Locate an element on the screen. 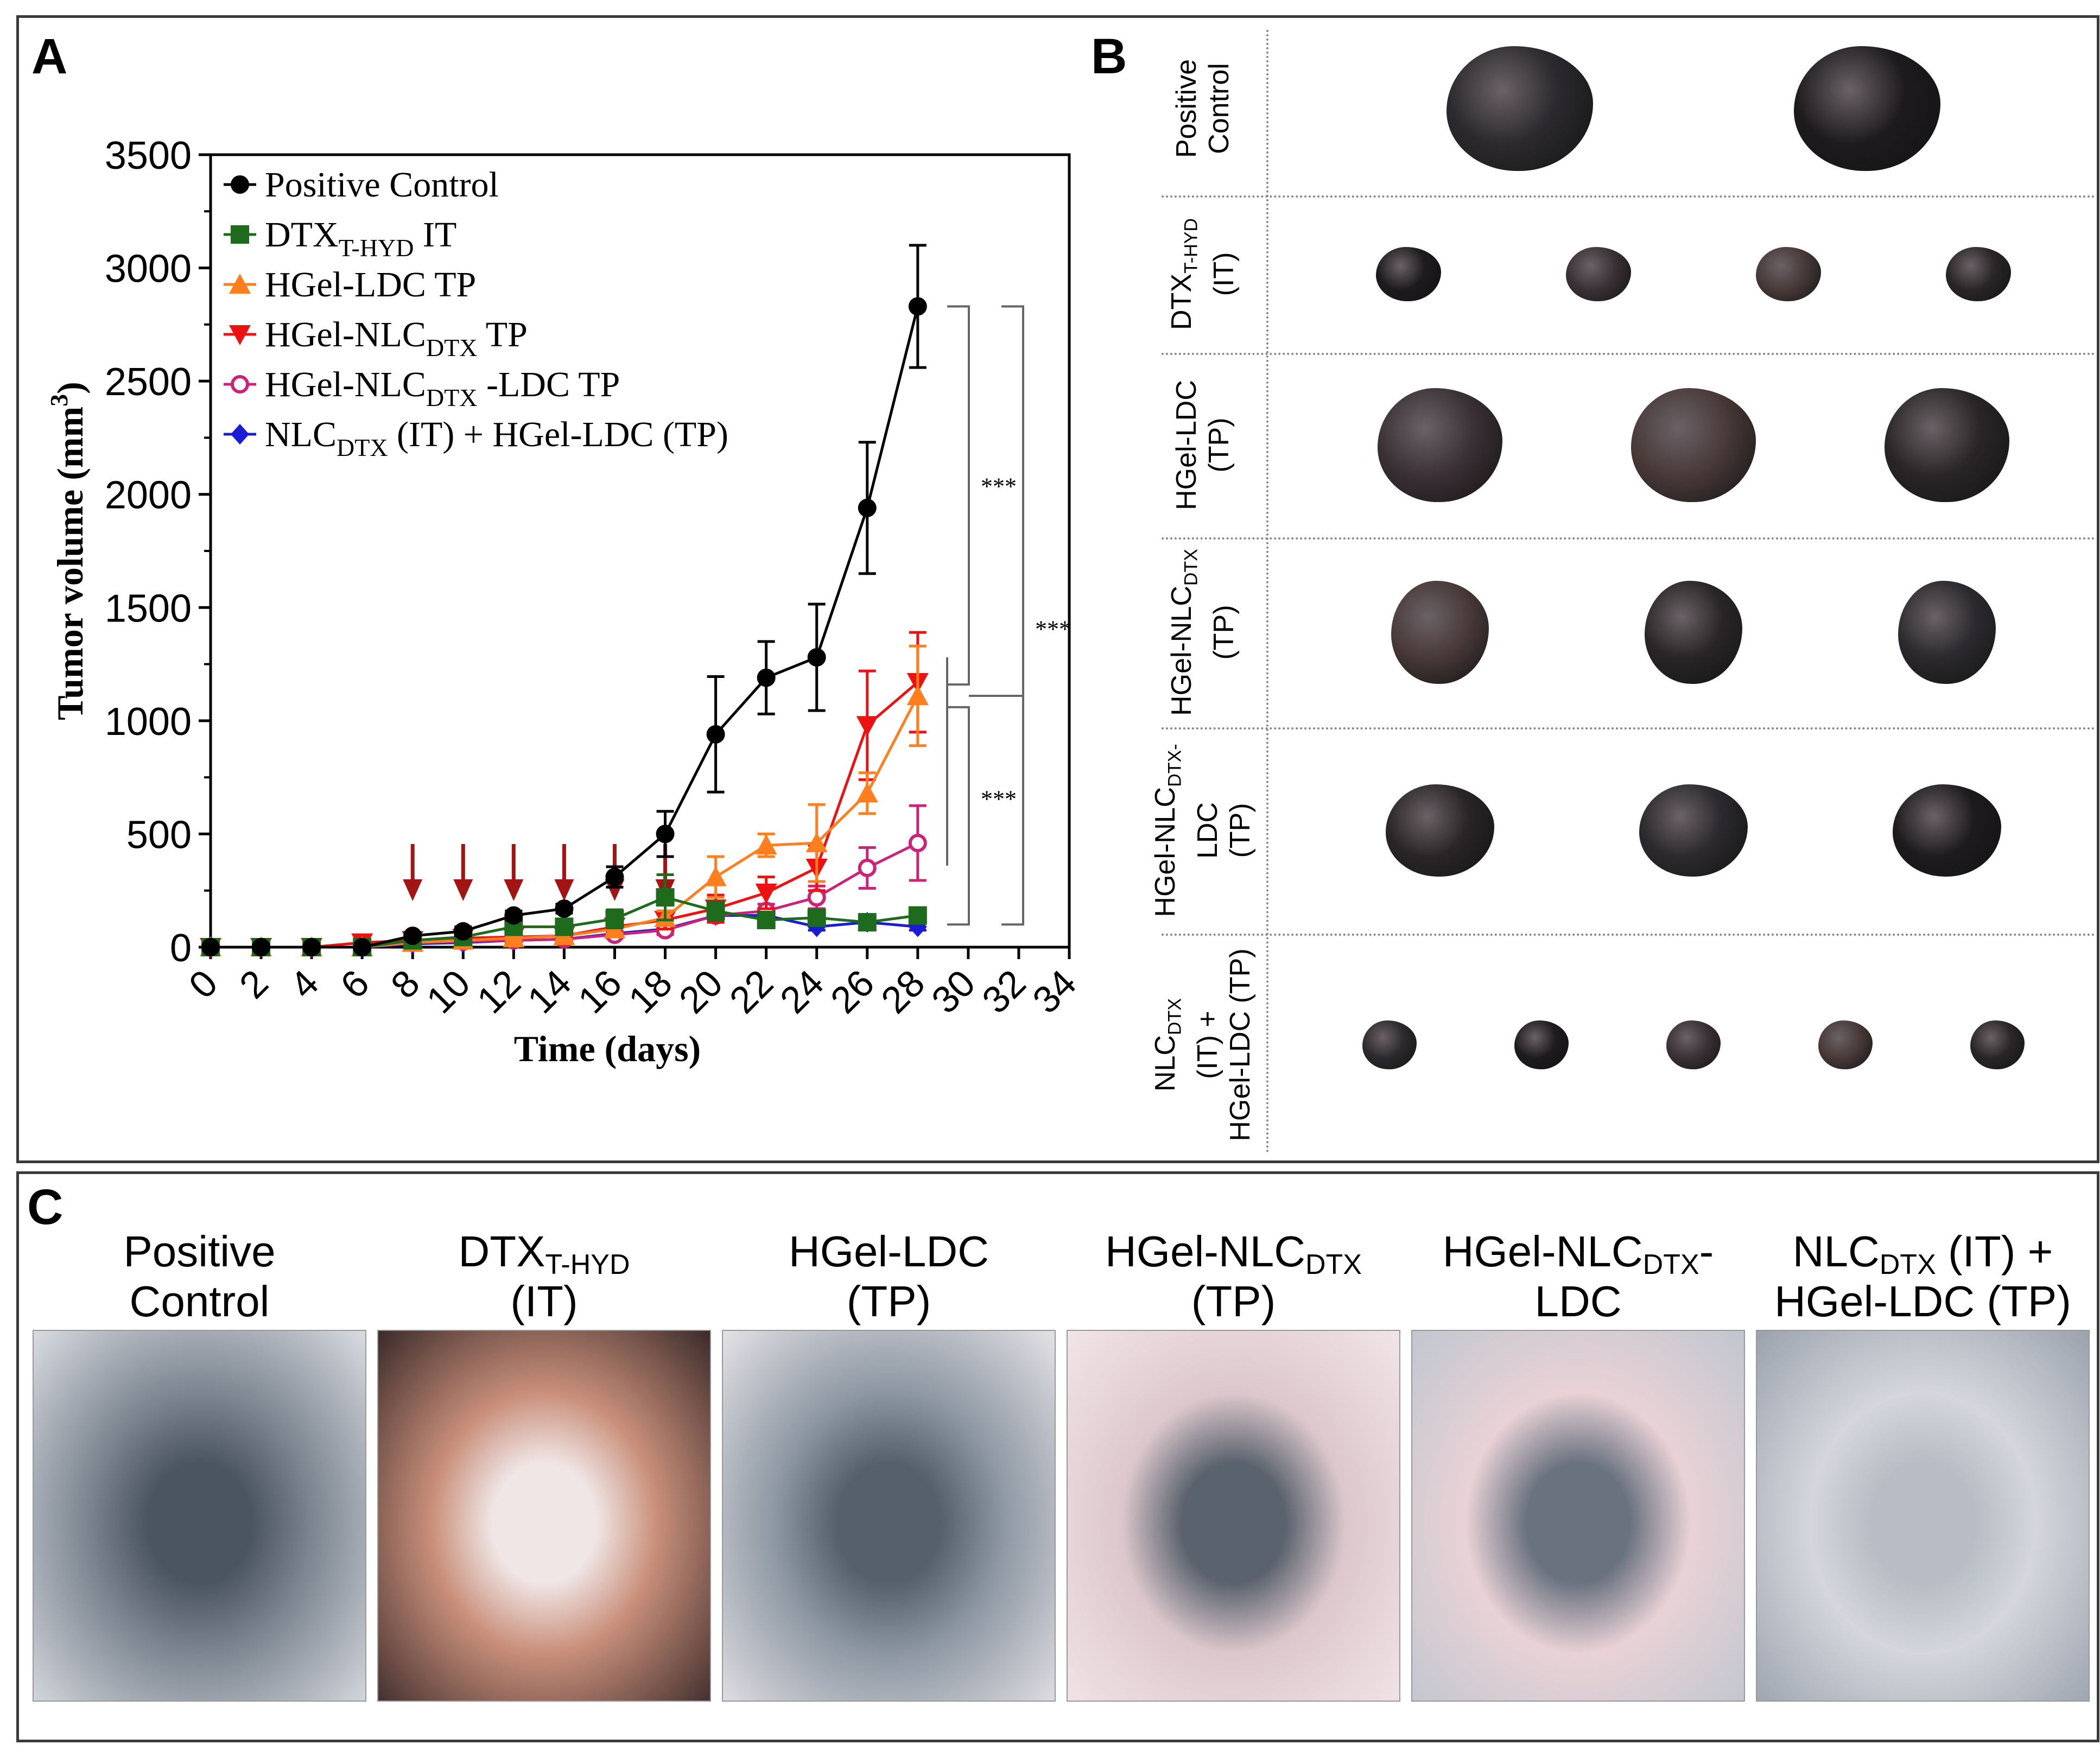 The height and width of the screenshot is (1757, 2100). legend-item: HGel-NLCDTX -LDC TP is located at coordinates (422, 388).